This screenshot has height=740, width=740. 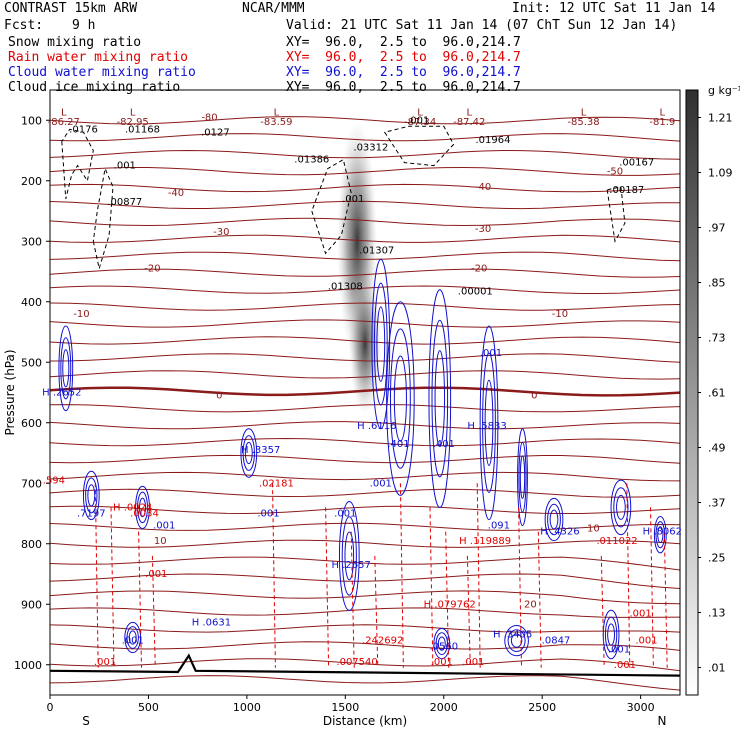 I want to click on cloud-water-label: H .3405, so click(x=512, y=635).